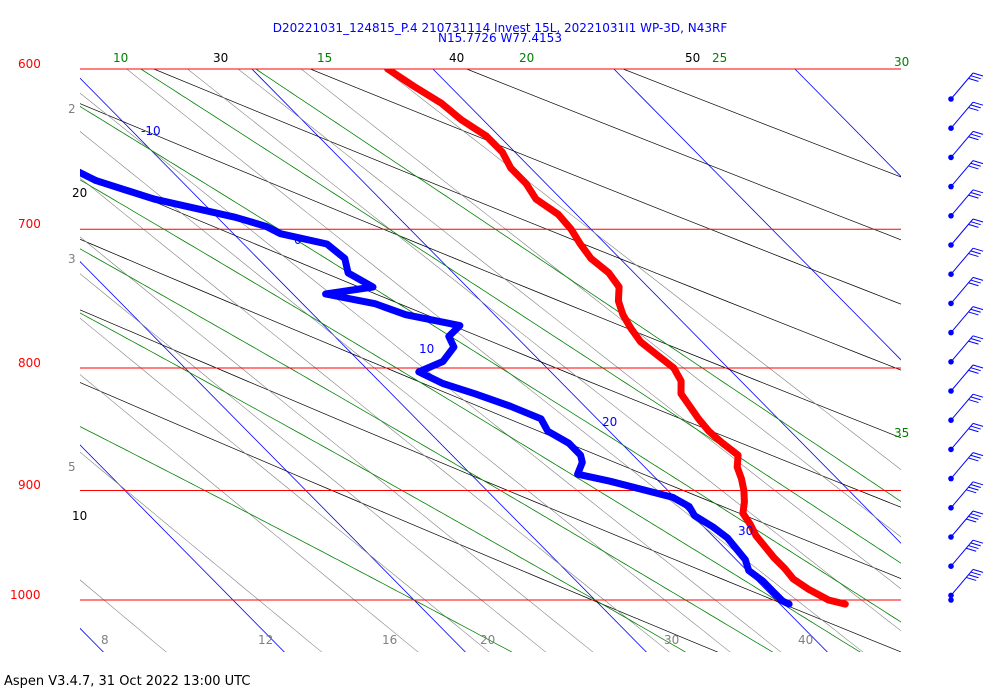 The width and height of the screenshot is (1000, 700). I want to click on dry-adiabat-label: 40, so click(456, 58).